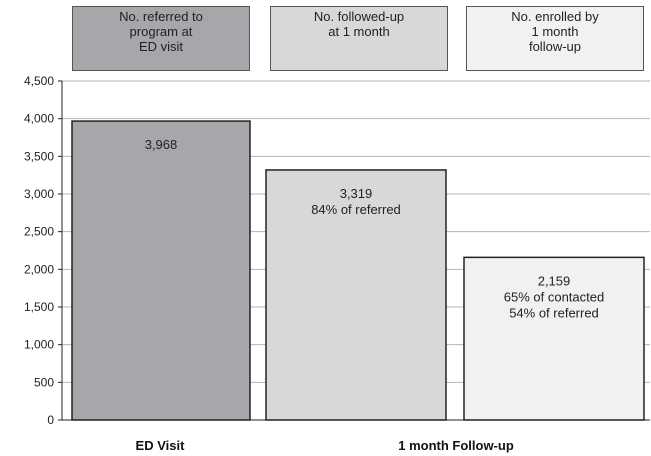  Describe the element at coordinates (50, 420) in the screenshot. I see `y-tick-label: 0` at that location.